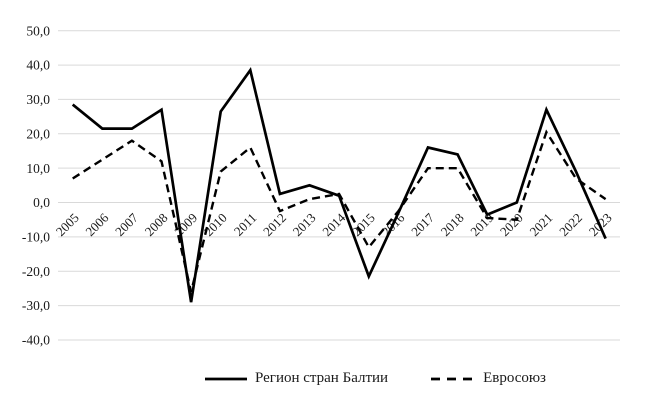 Image resolution: width=655 pixels, height=410 pixels. I want to click on legend-item-baltic-region: Регион стран Балтии, so click(296, 378).